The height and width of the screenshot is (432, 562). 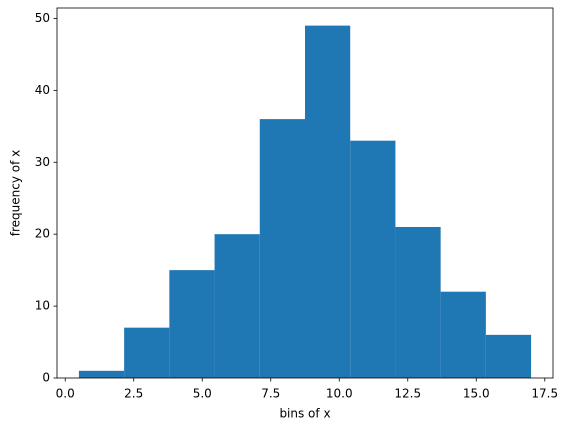 What do you see at coordinates (133, 394) in the screenshot?
I see `x-tick-label: 2.5` at bounding box center [133, 394].